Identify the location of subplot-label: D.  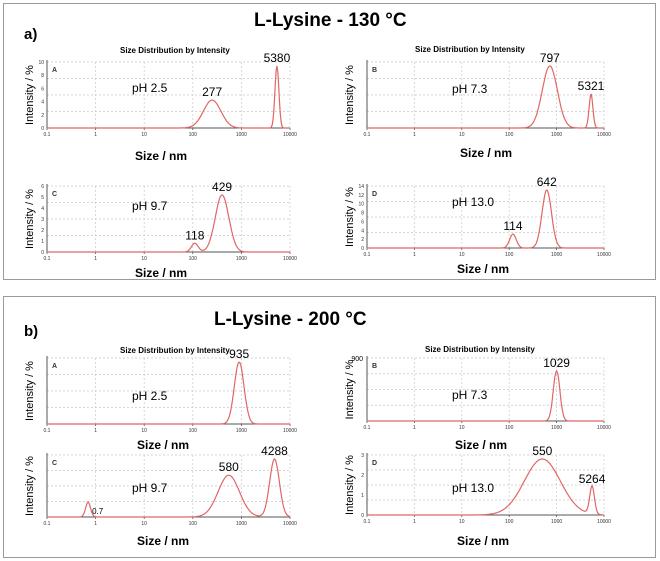
(374, 463).